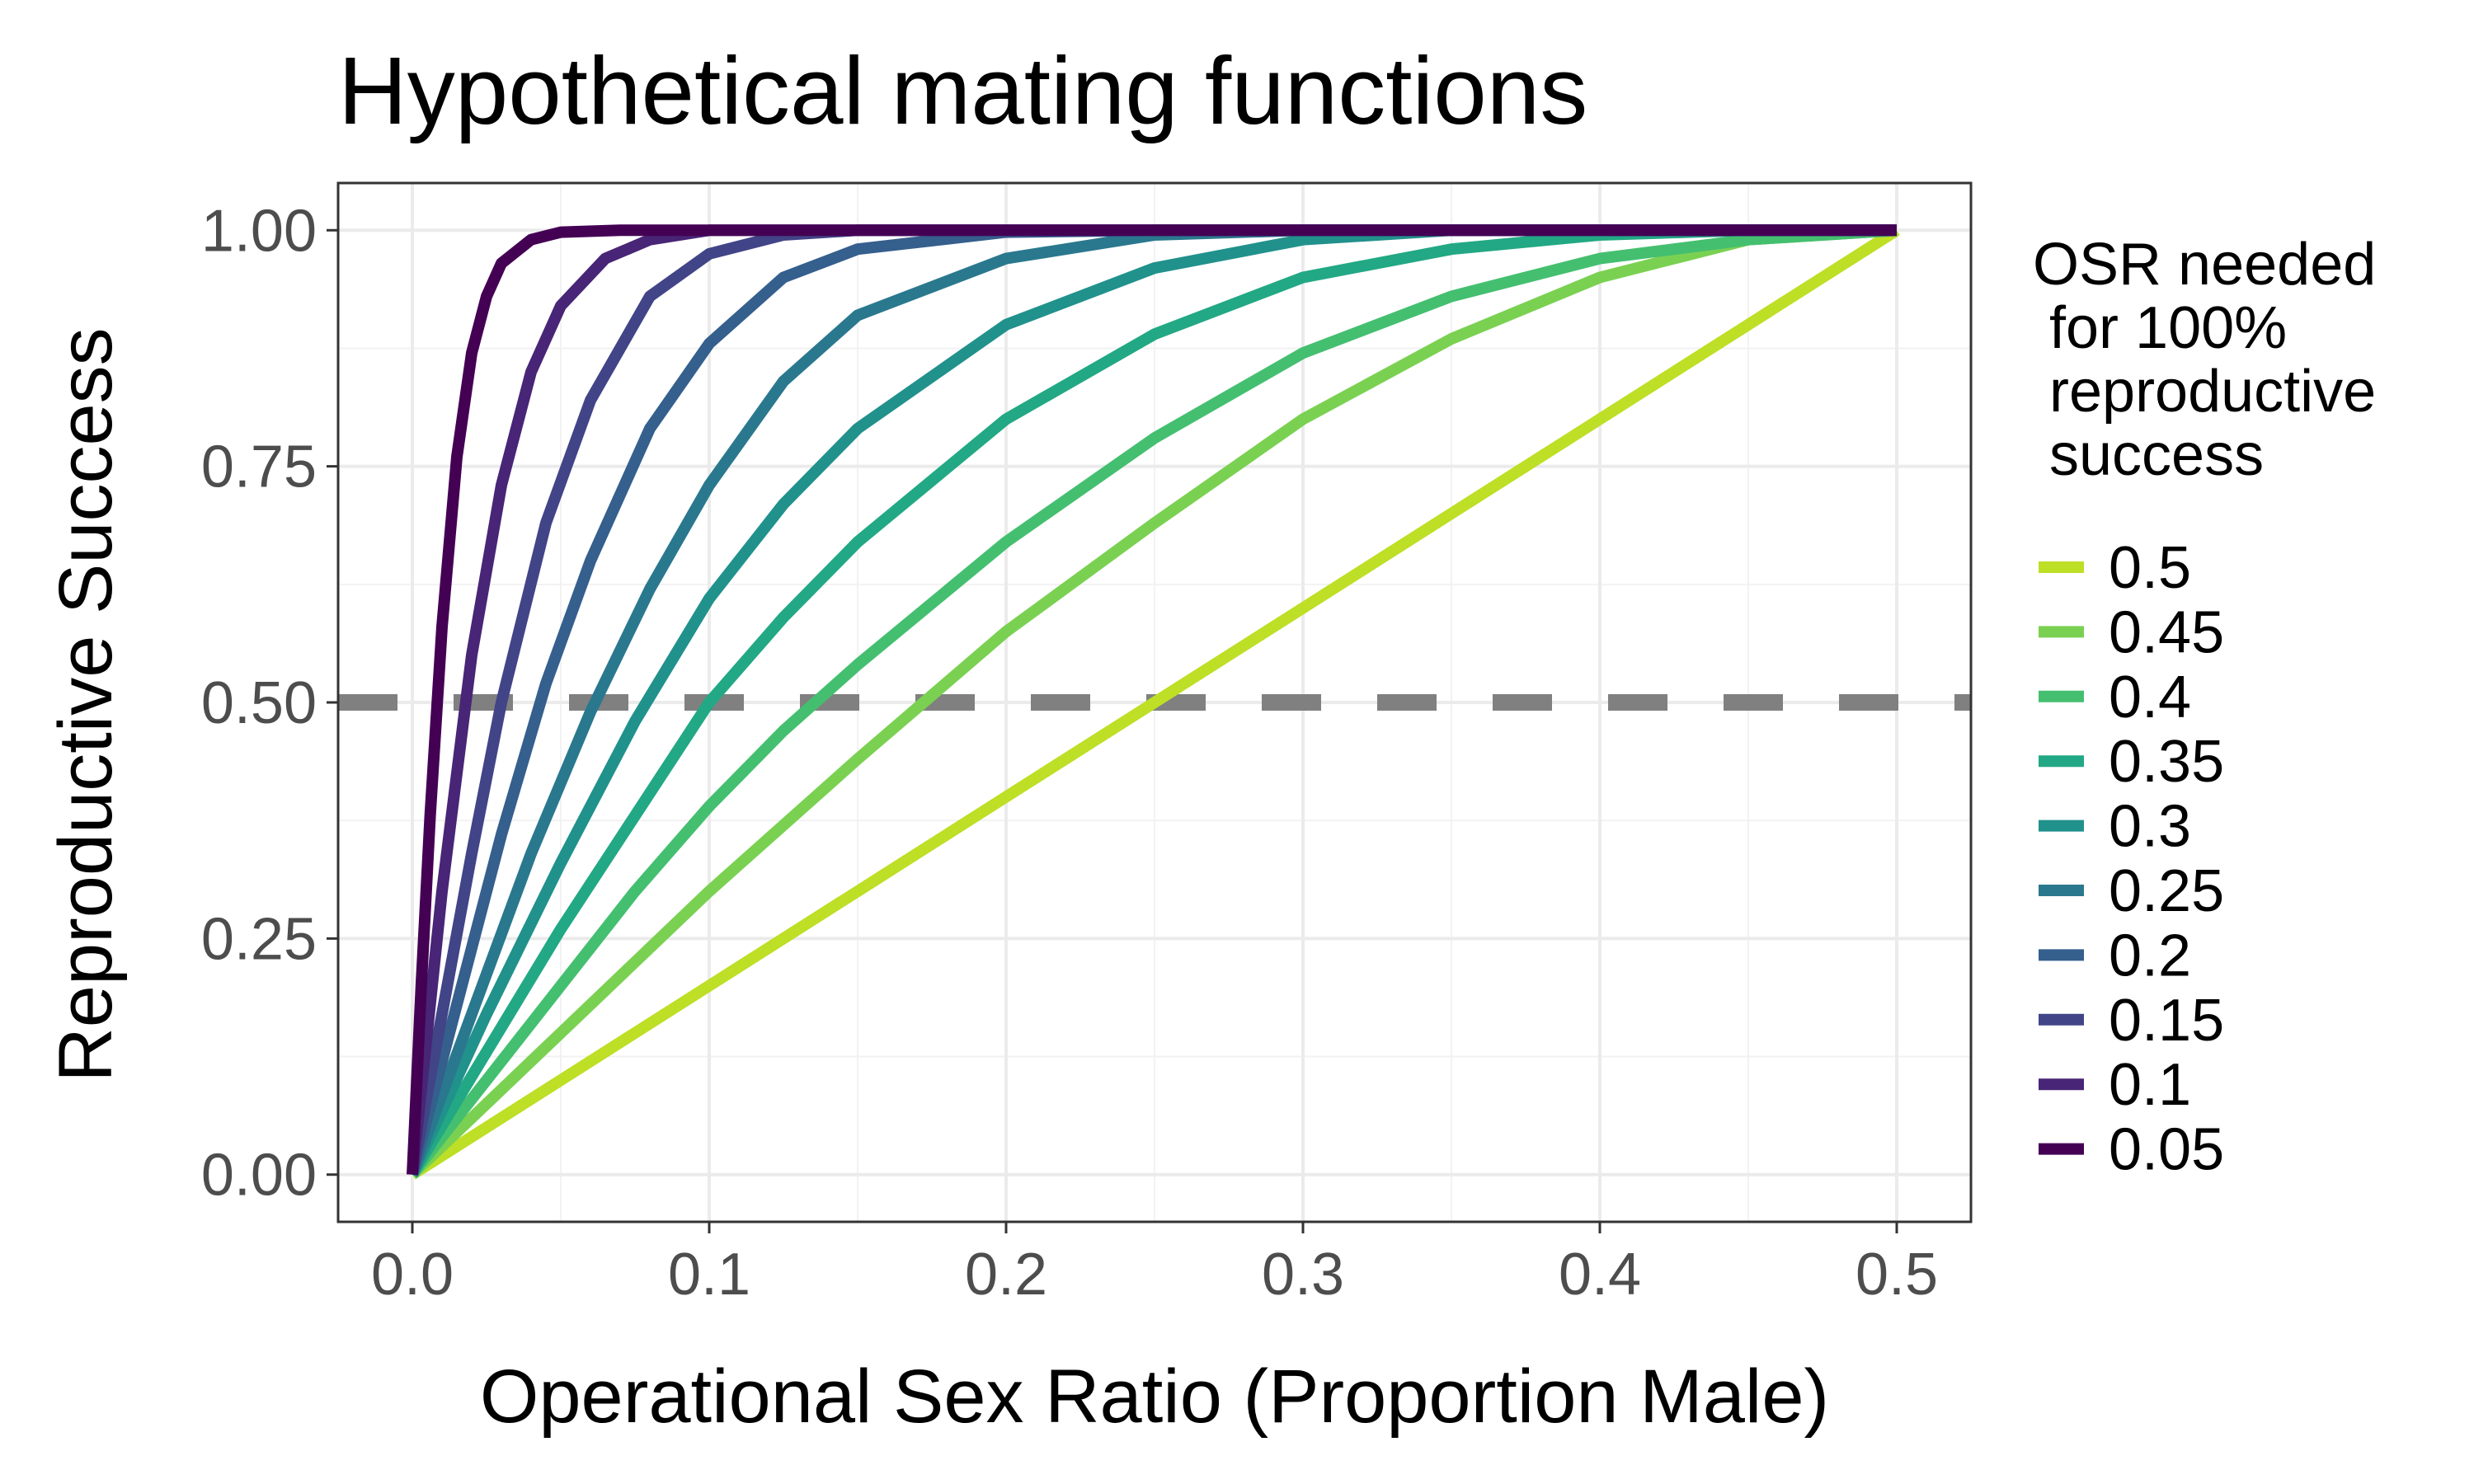 The image size is (2474, 1484). What do you see at coordinates (2204, 392) in the screenshot?
I see `legend-title-line: reproductive` at bounding box center [2204, 392].